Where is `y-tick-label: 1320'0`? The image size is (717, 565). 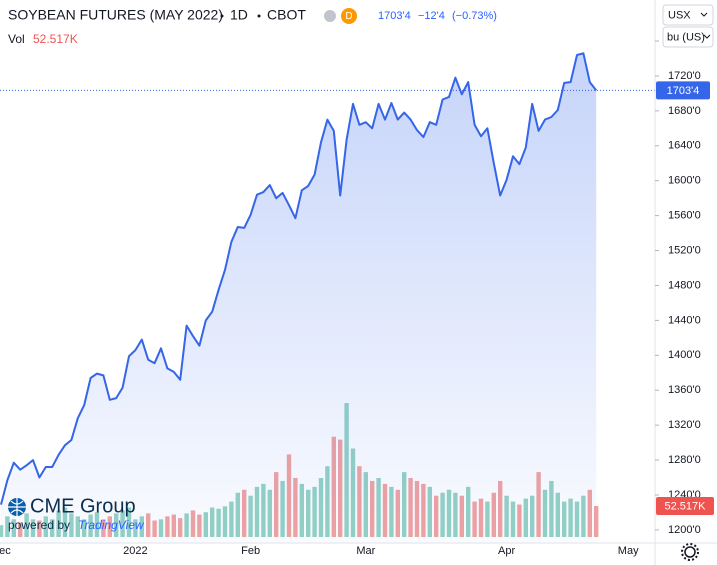
y-tick-label: 1320'0 is located at coordinates (684, 425).